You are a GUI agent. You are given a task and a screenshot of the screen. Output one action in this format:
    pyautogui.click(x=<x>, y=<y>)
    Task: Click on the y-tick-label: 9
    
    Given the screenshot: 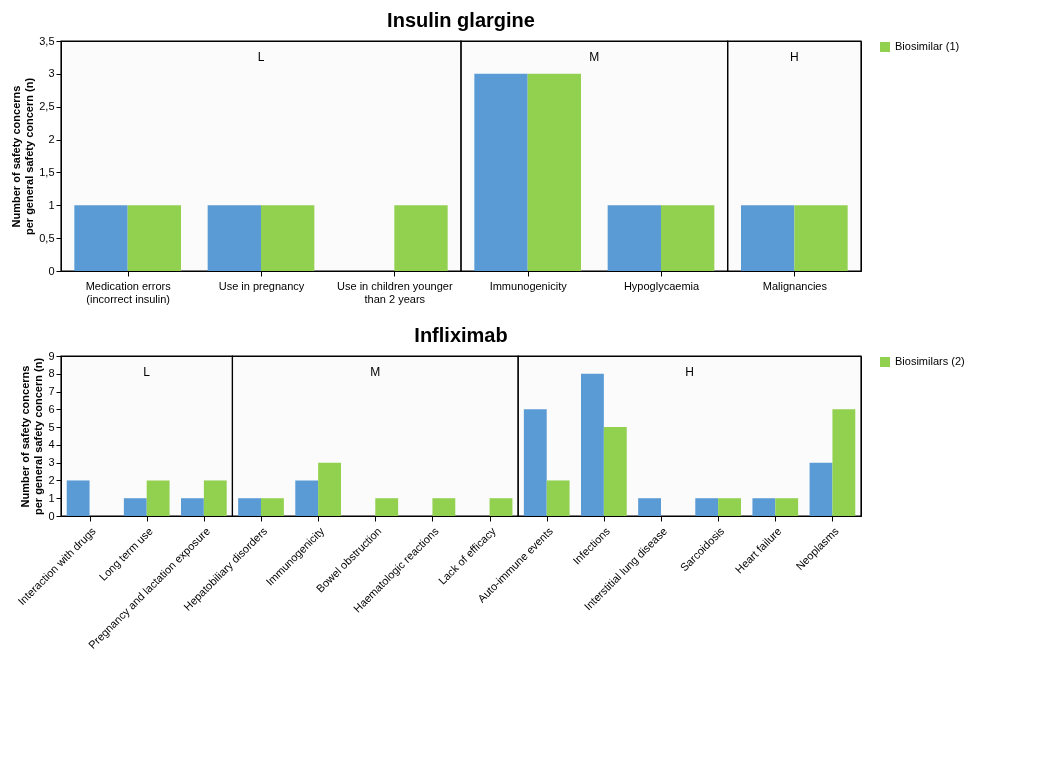 What is the action you would take?
    pyautogui.click(x=51, y=355)
    